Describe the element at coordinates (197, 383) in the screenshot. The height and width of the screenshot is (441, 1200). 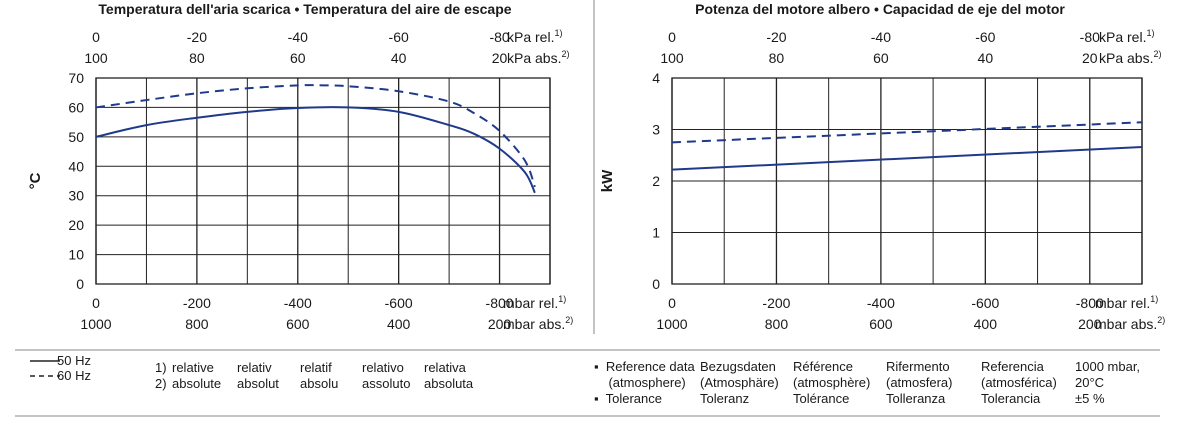
I see `footnote-term: absolute` at that location.